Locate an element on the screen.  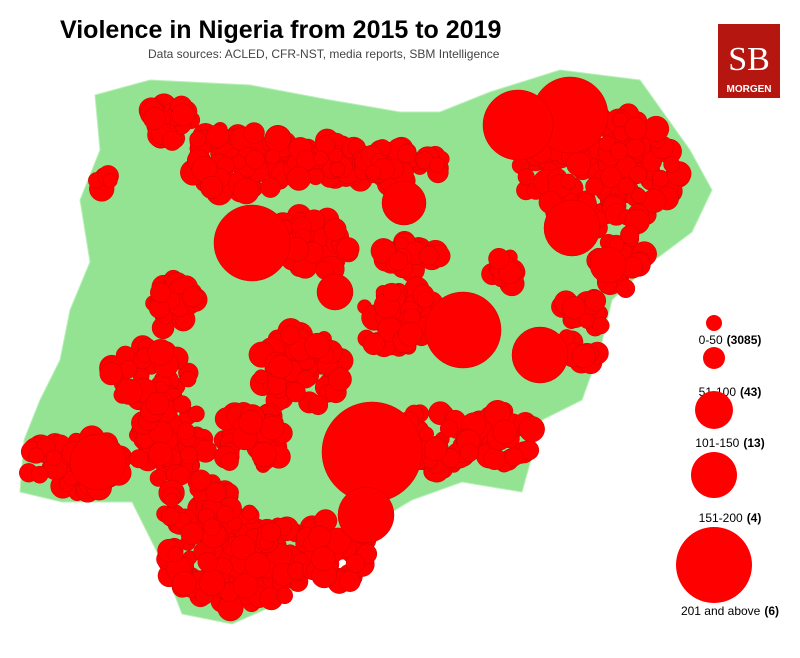
legend-range: 201 and above is located at coordinates (721, 611).